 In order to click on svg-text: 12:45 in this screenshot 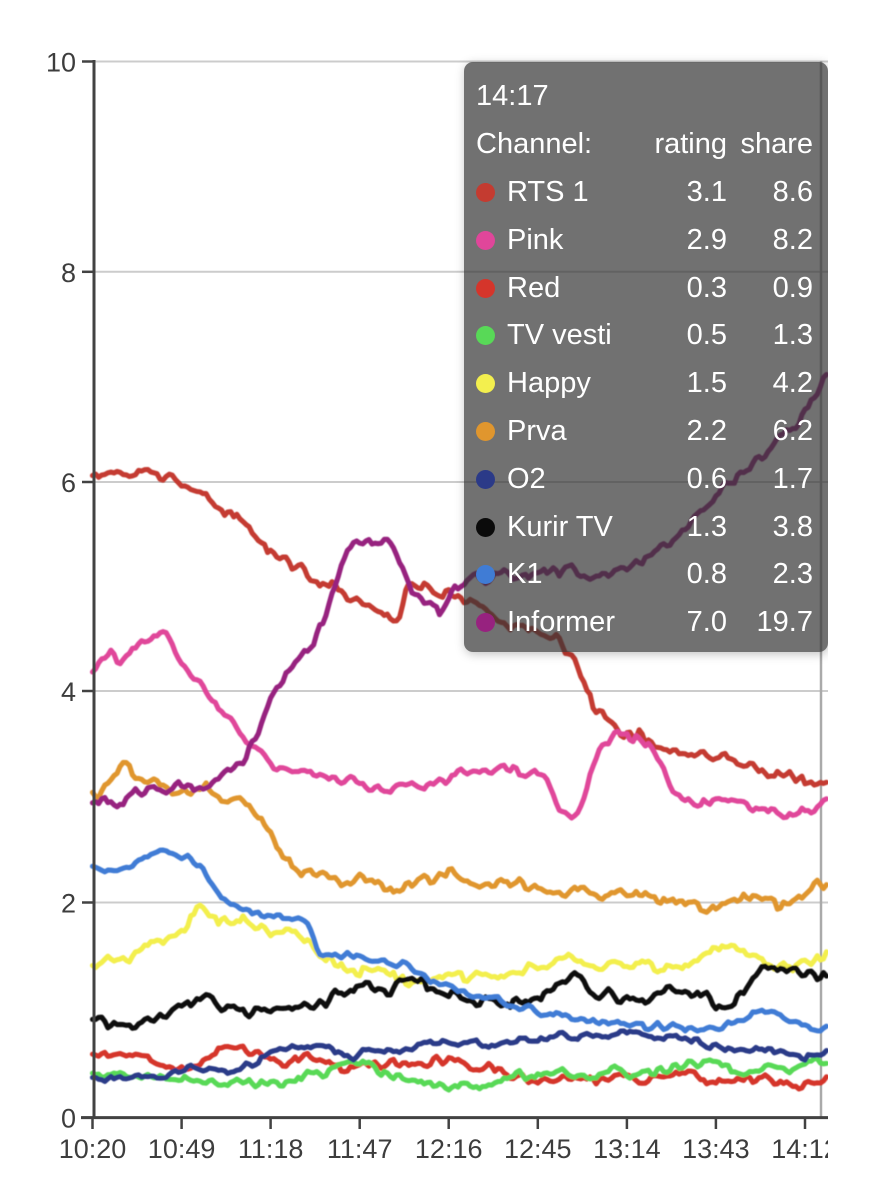, I will do `click(538, 1149)`.